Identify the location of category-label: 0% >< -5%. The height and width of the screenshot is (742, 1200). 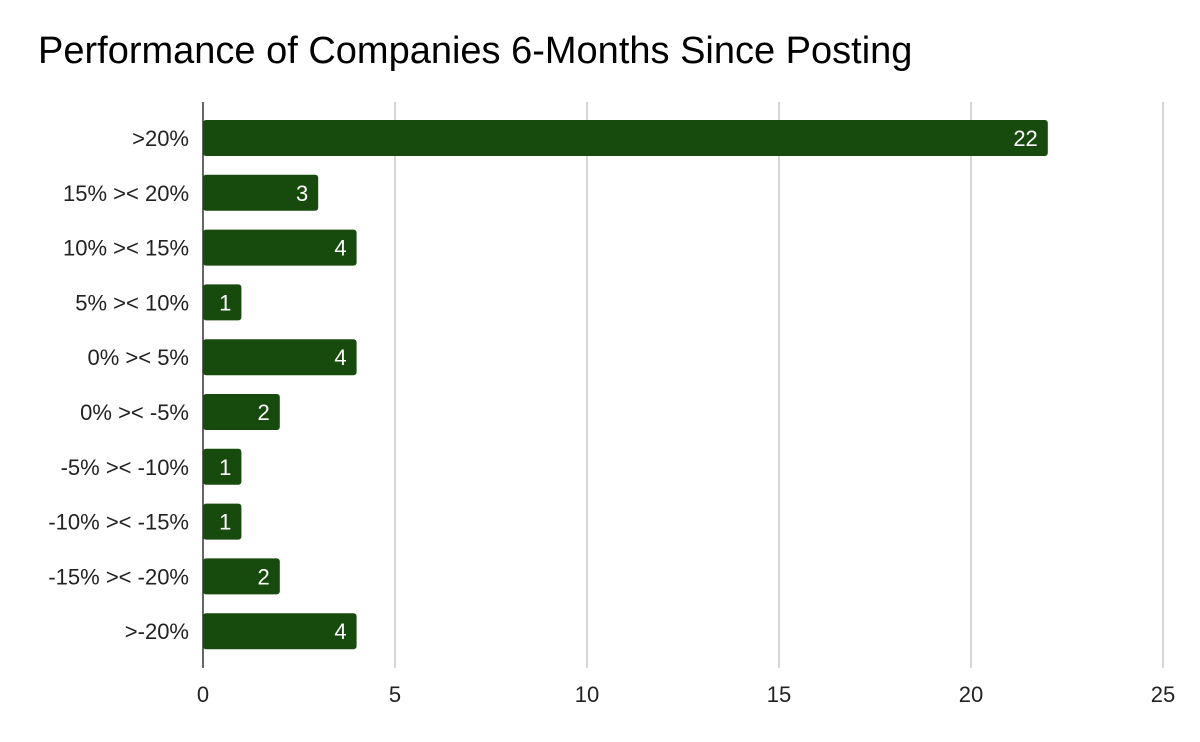
(134, 412).